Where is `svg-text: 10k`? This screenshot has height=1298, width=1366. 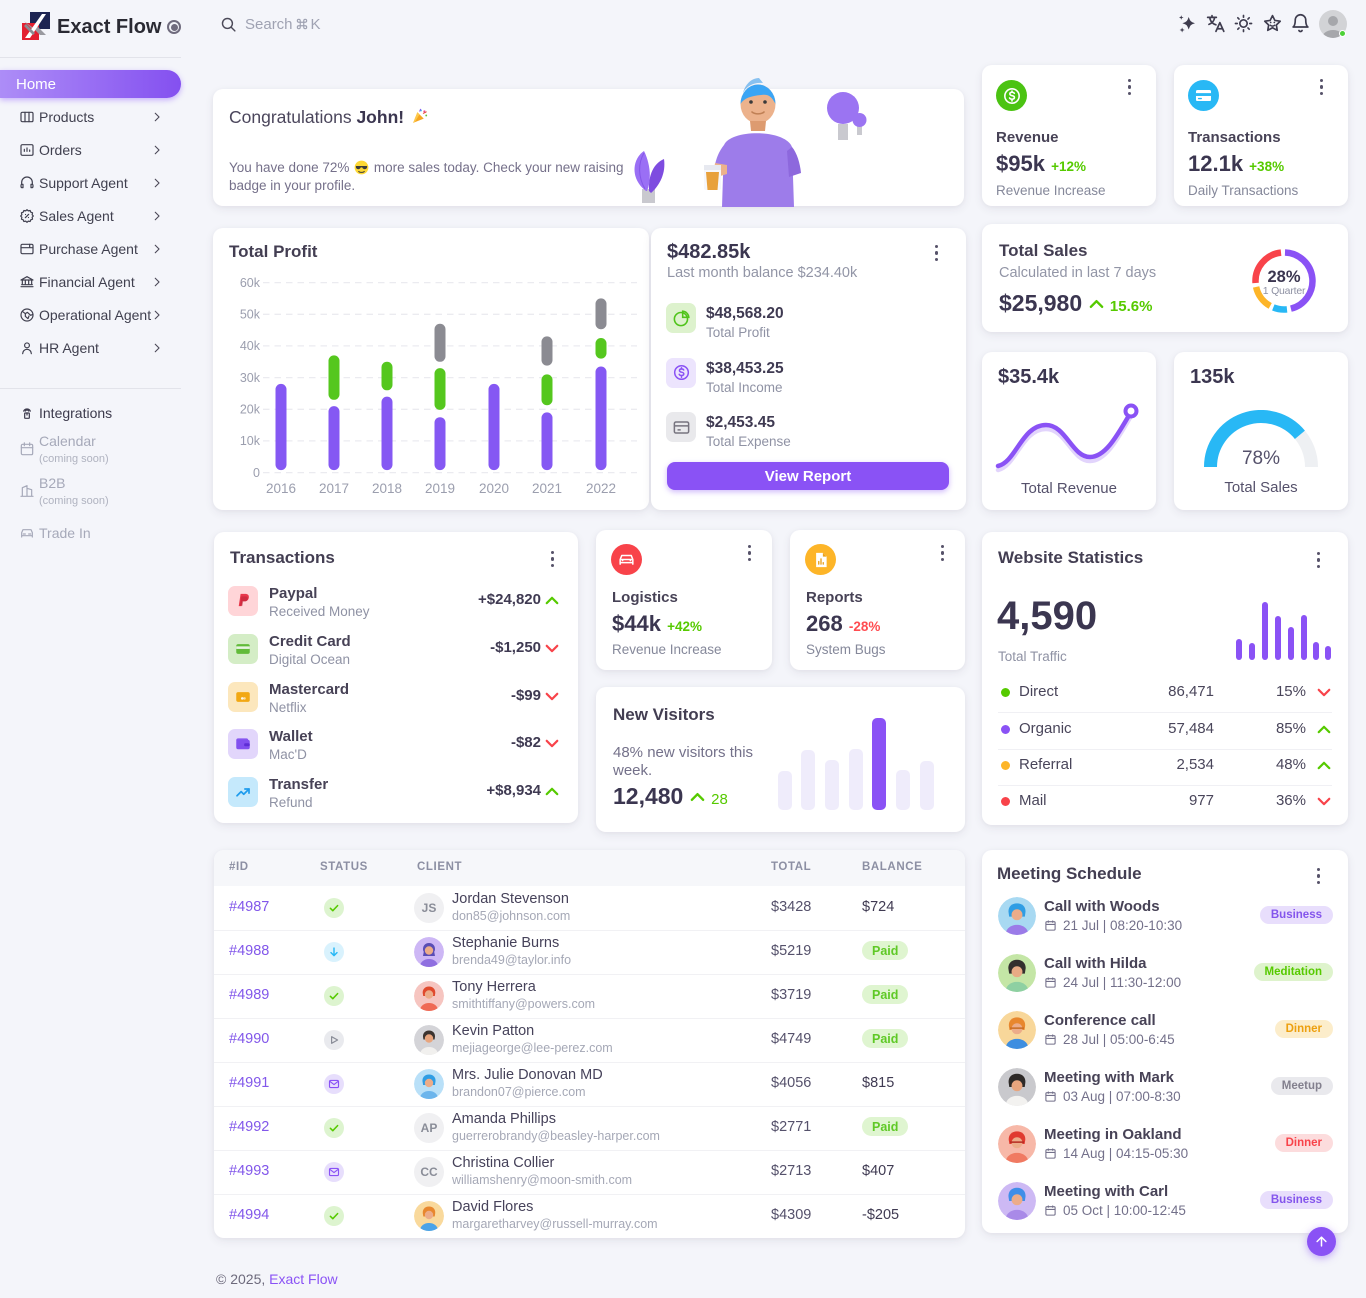 svg-text: 10k is located at coordinates (250, 441).